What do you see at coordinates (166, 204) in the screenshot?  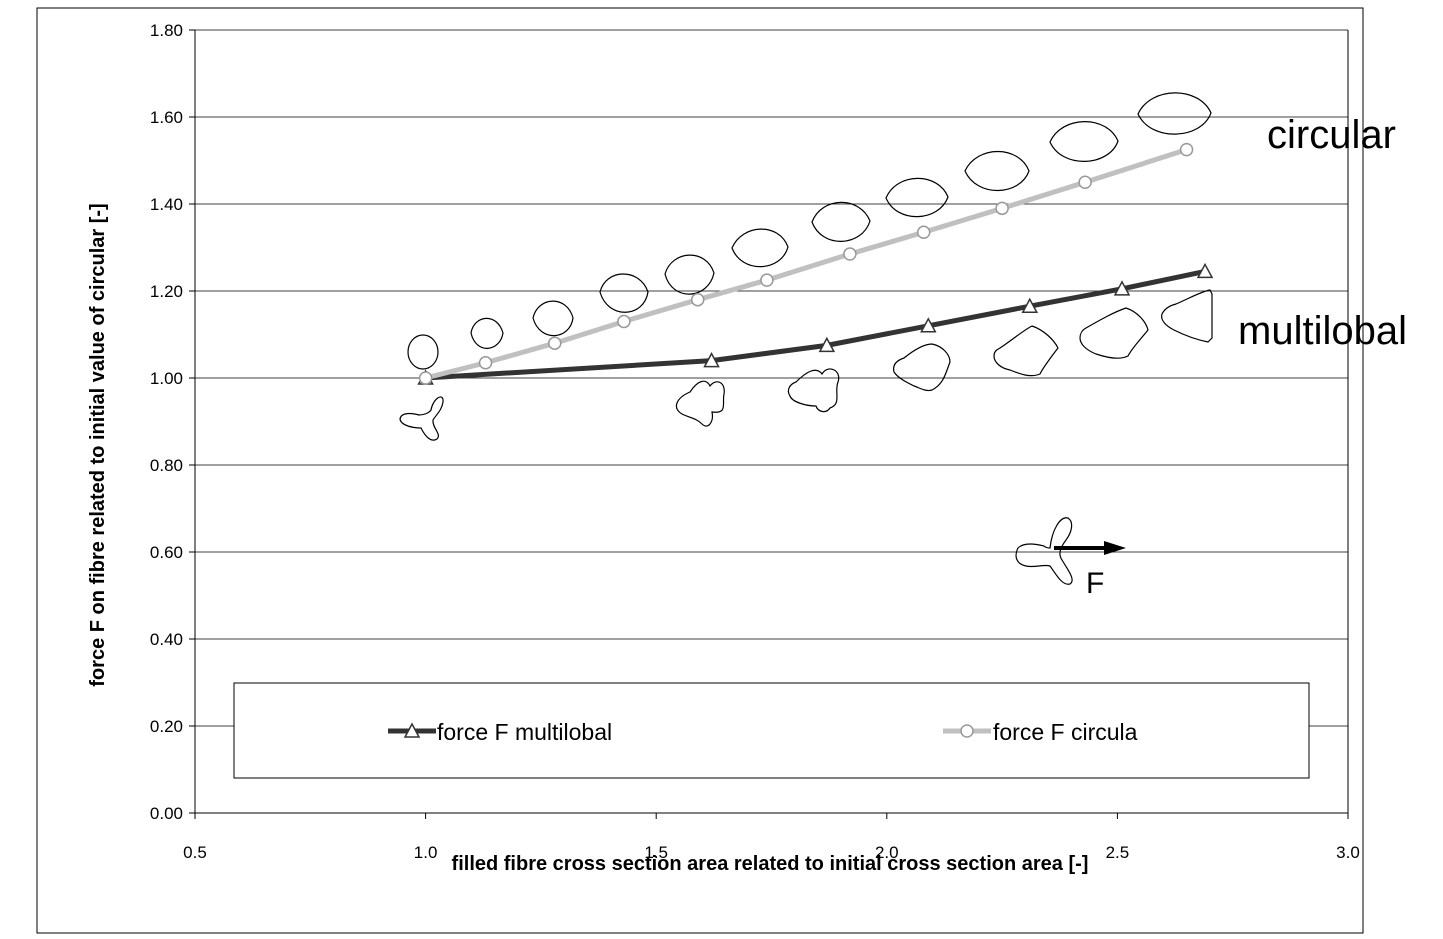 I see `y-tick-label-7: 1.40` at bounding box center [166, 204].